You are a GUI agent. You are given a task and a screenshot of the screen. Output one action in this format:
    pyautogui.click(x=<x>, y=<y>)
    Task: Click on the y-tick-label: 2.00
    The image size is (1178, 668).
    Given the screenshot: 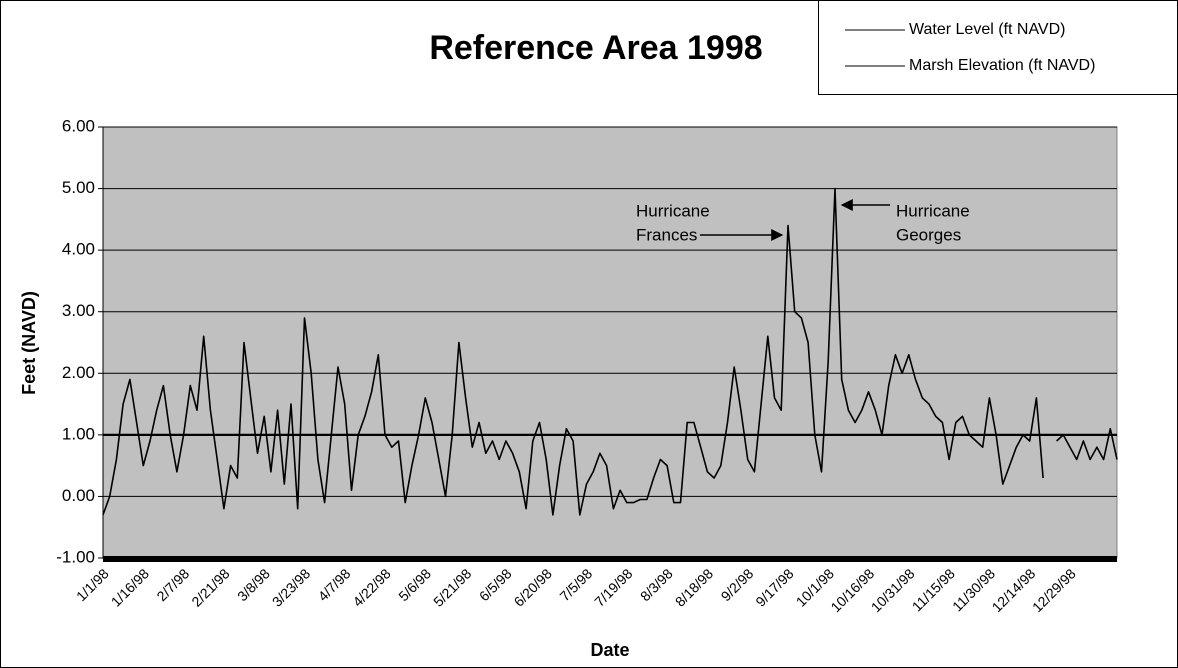 What is the action you would take?
    pyautogui.click(x=78, y=372)
    